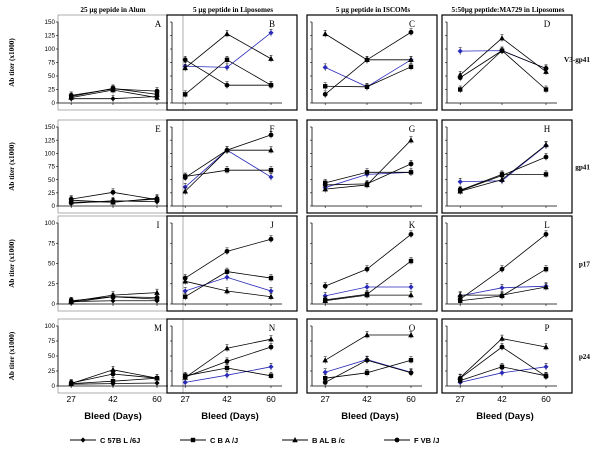 The image size is (600, 450). I want to click on panel-B: B, so click(232, 62).